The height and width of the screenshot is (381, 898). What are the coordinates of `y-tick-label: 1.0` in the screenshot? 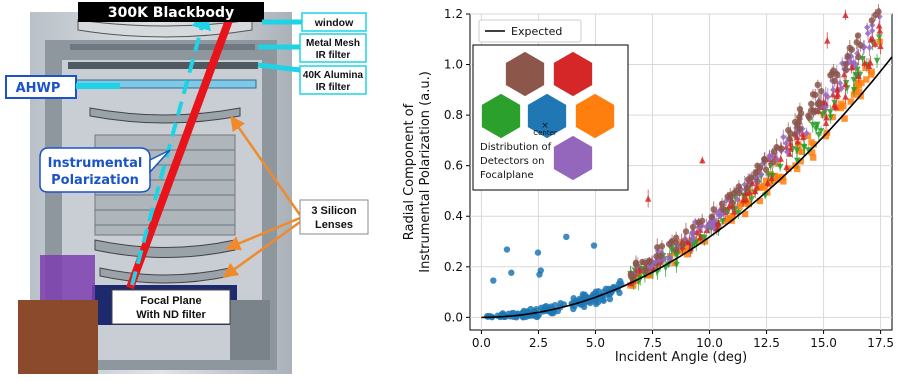 It's located at (453, 65).